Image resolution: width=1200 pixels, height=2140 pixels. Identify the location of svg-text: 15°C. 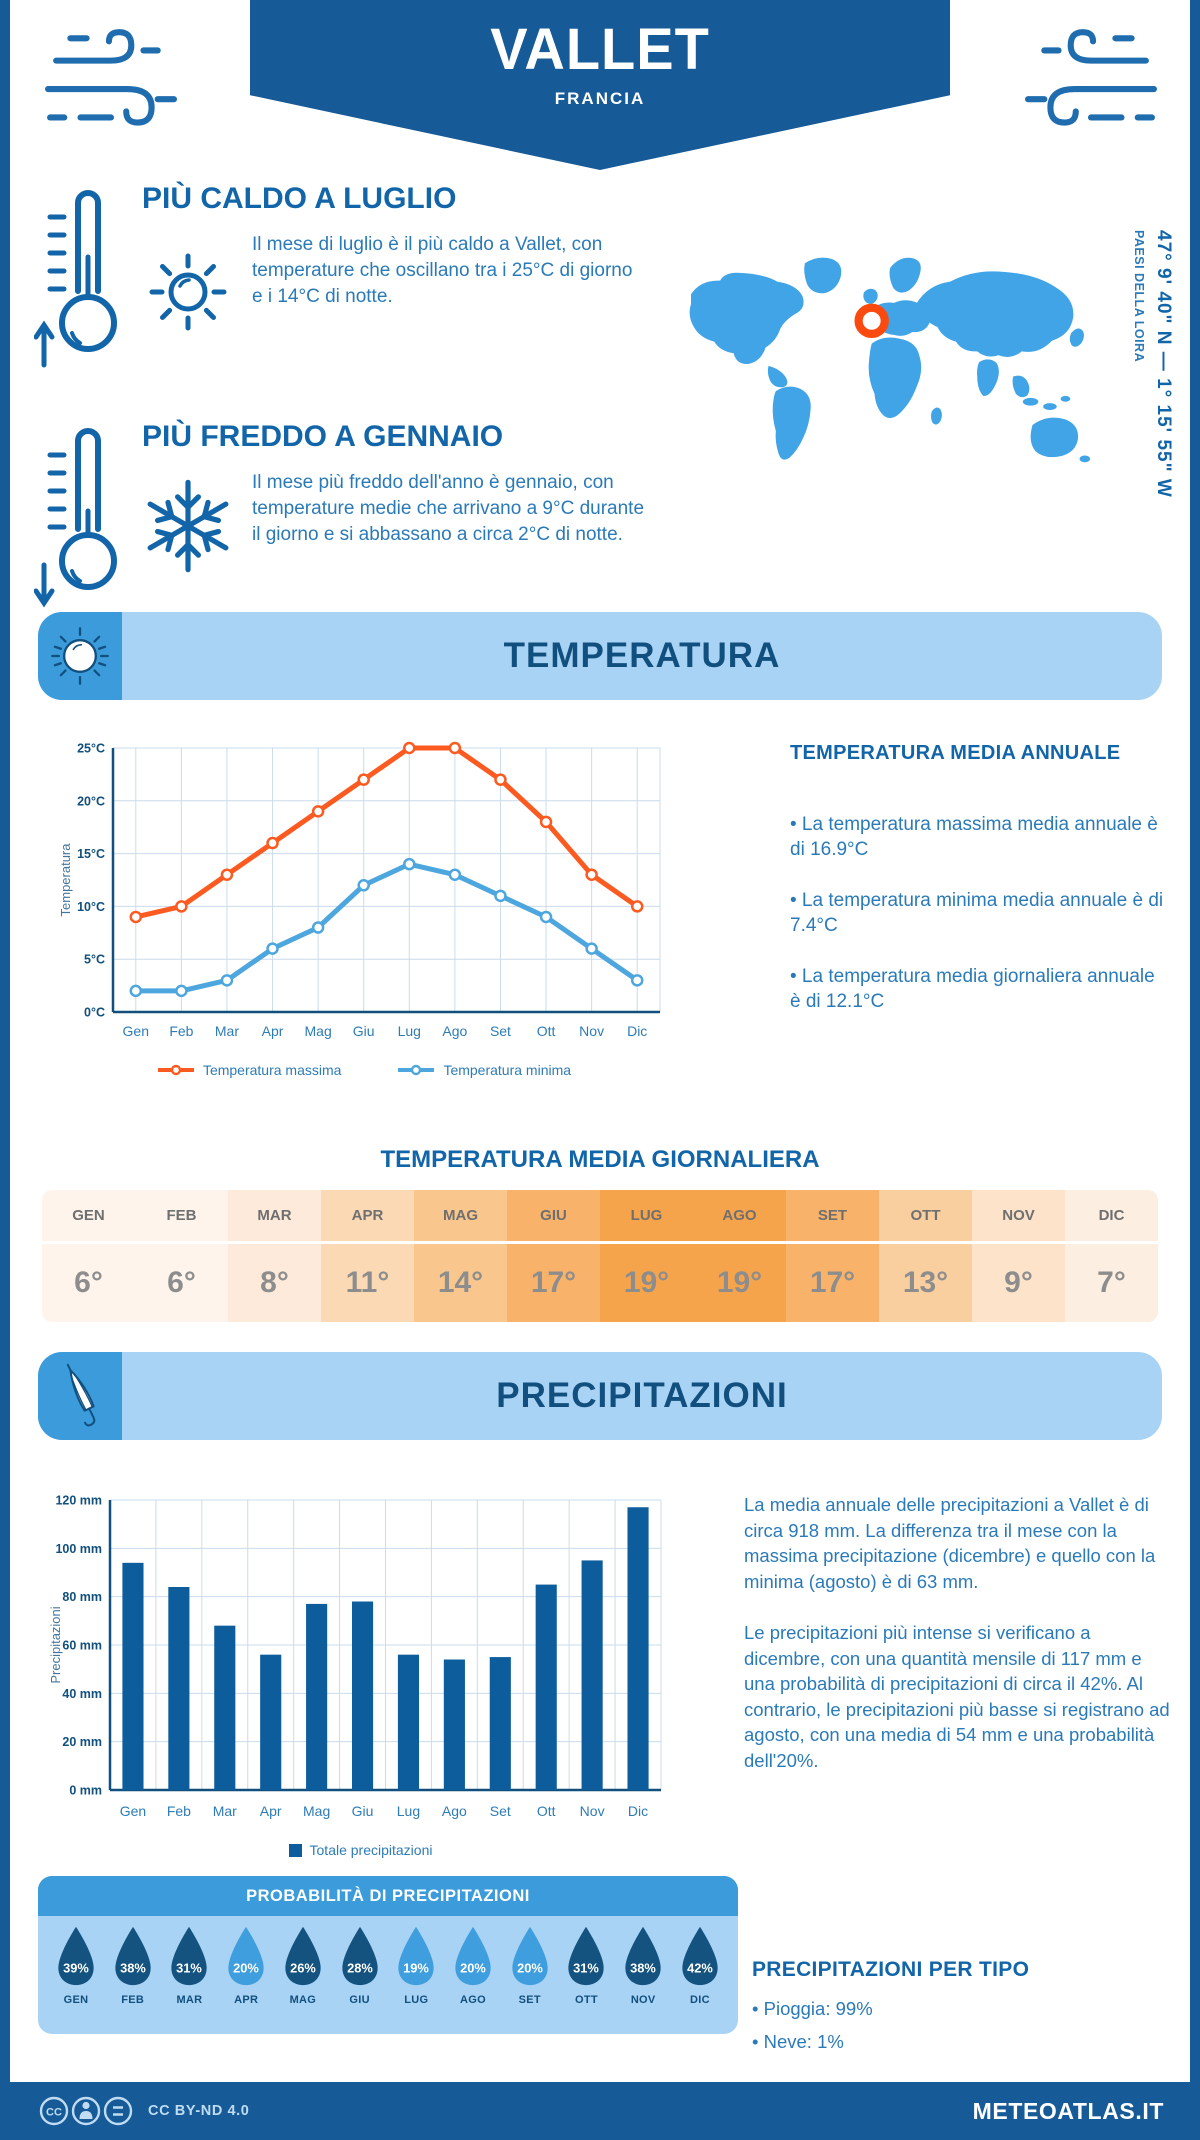
(91, 854).